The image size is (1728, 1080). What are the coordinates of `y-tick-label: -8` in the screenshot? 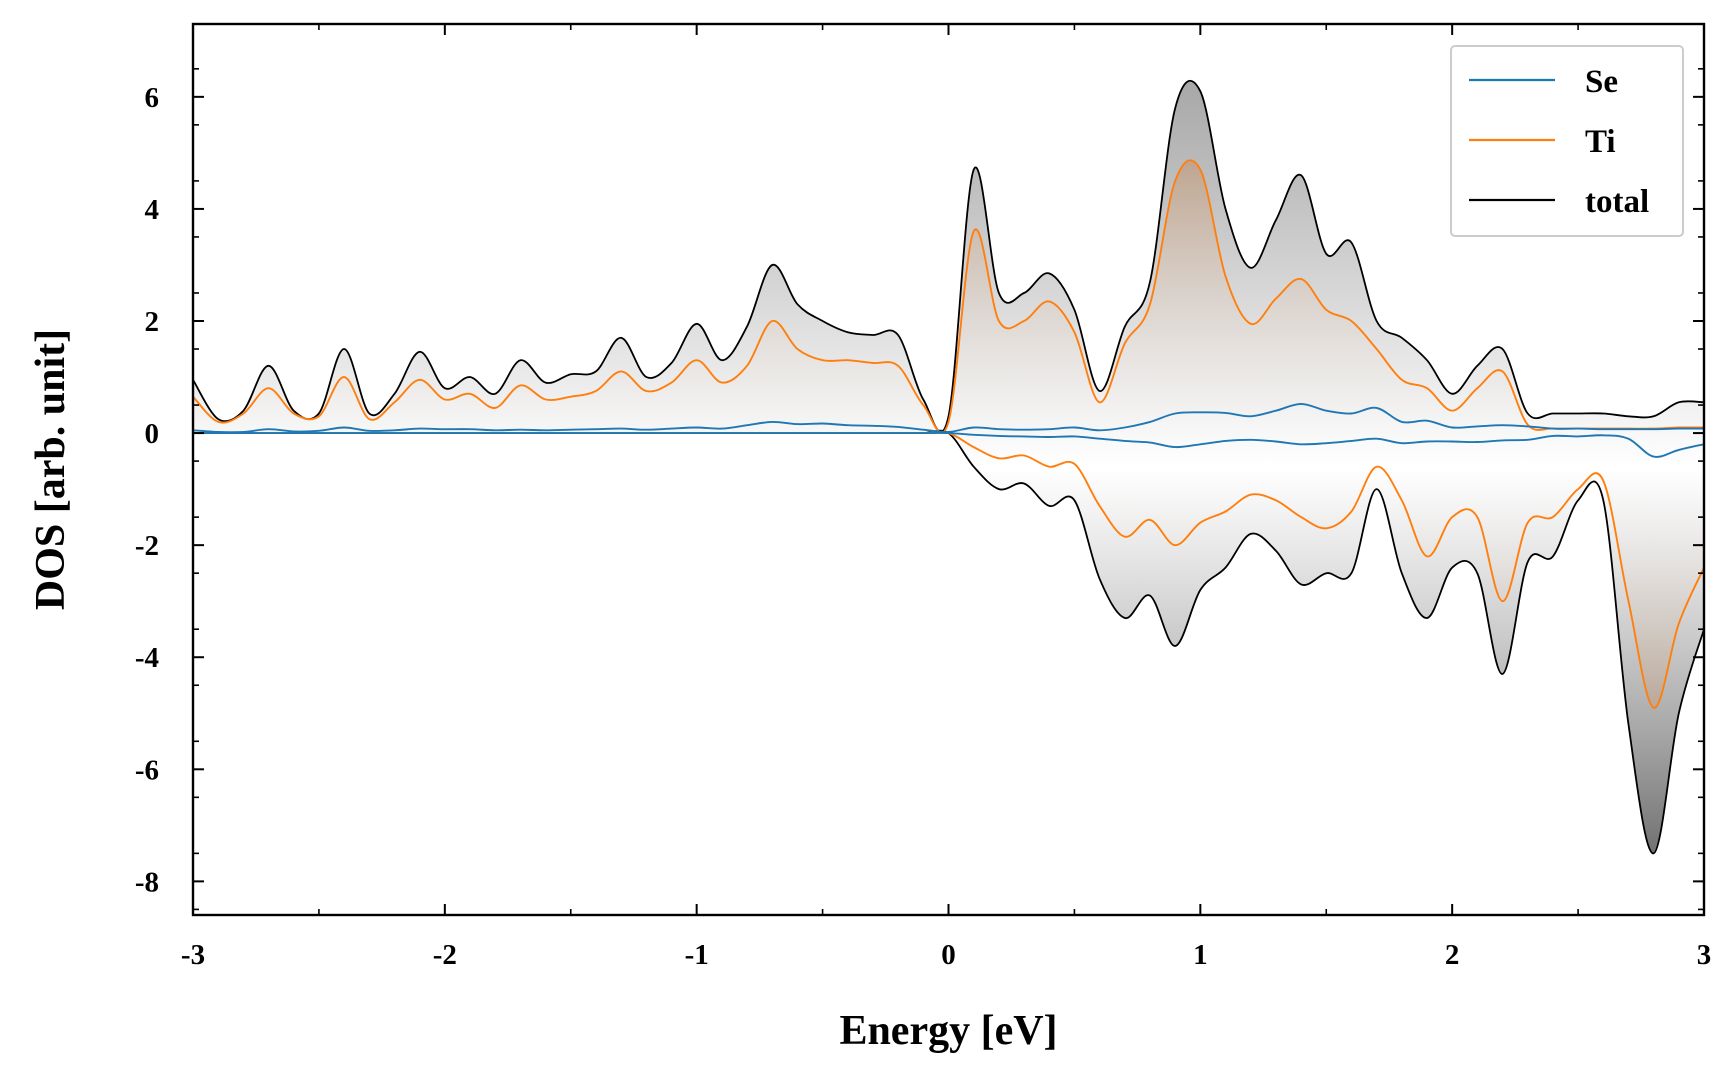 It's located at (147, 882).